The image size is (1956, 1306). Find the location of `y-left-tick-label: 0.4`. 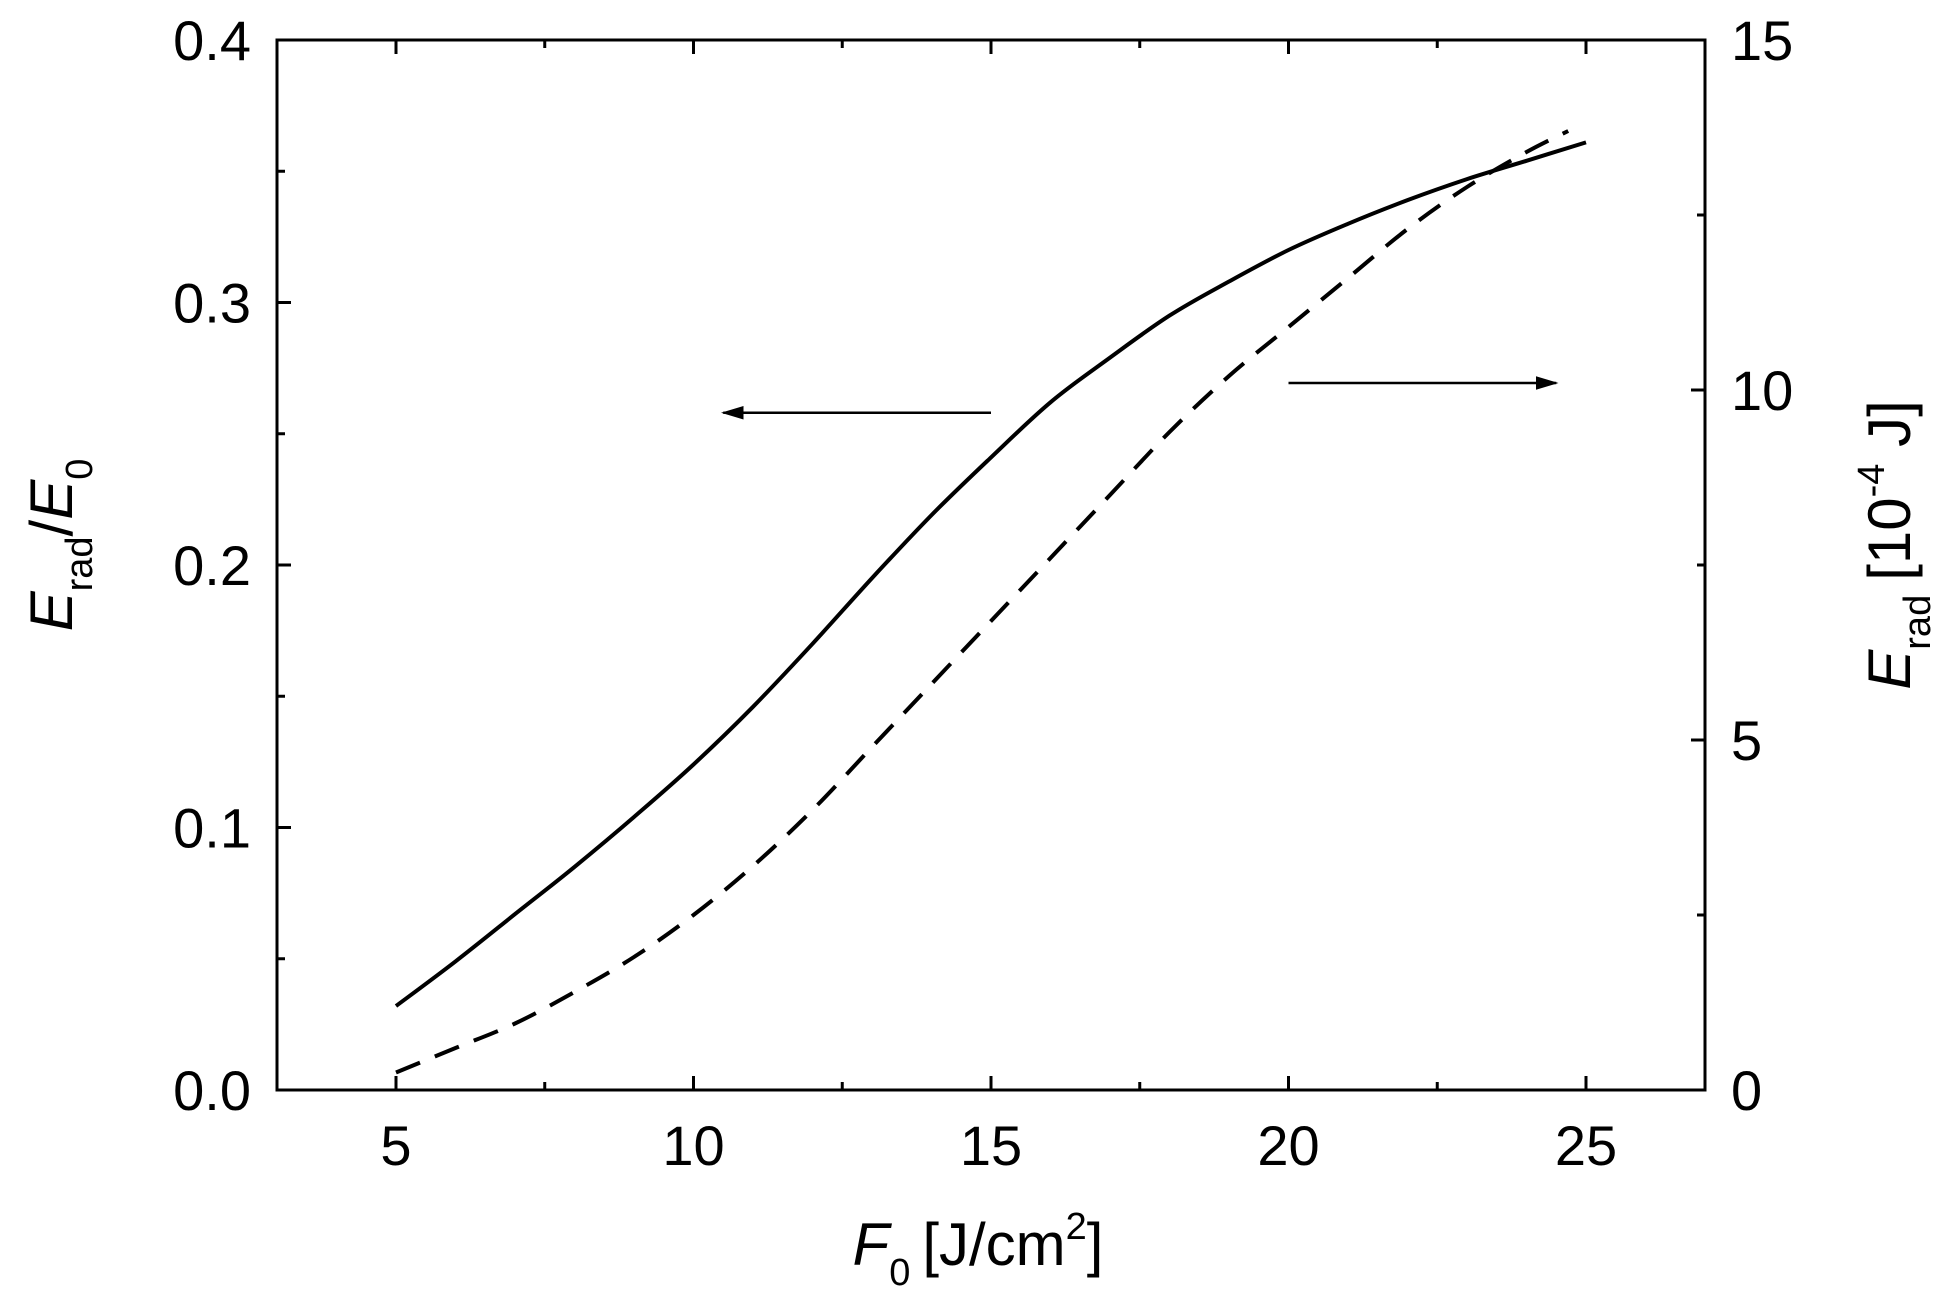

y-left-tick-label: 0.4 is located at coordinates (212, 40).